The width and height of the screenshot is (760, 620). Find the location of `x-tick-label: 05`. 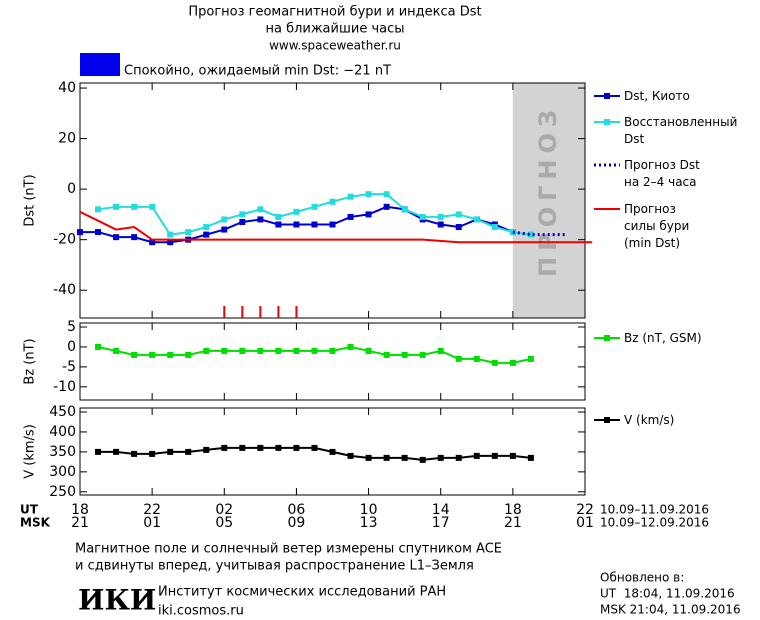

x-tick-label: 05 is located at coordinates (224, 523).